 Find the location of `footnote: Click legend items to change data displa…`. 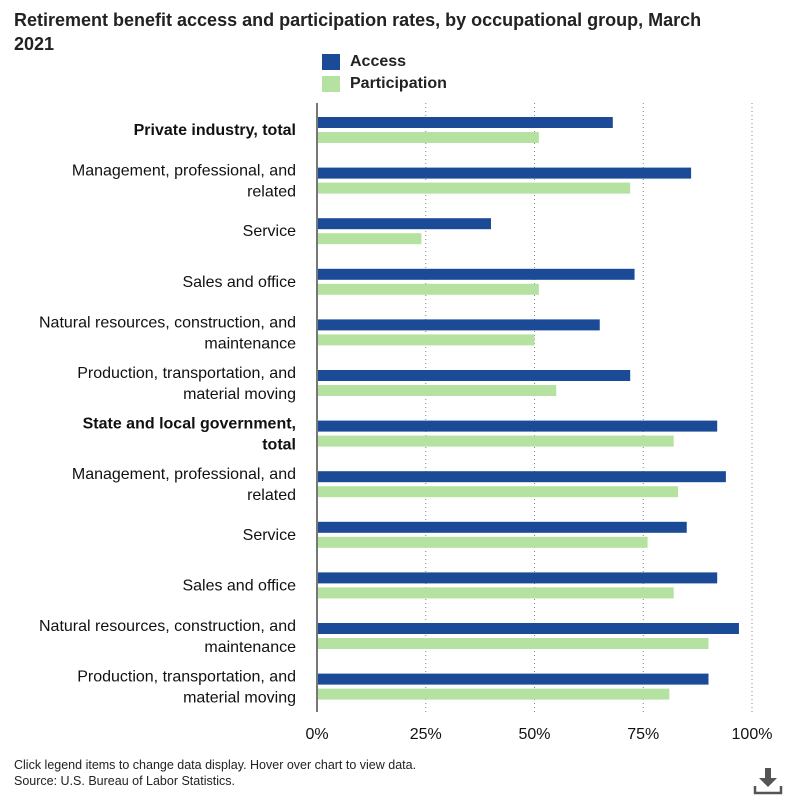

footnote: Click legend items to change data displa… is located at coordinates (215, 773).